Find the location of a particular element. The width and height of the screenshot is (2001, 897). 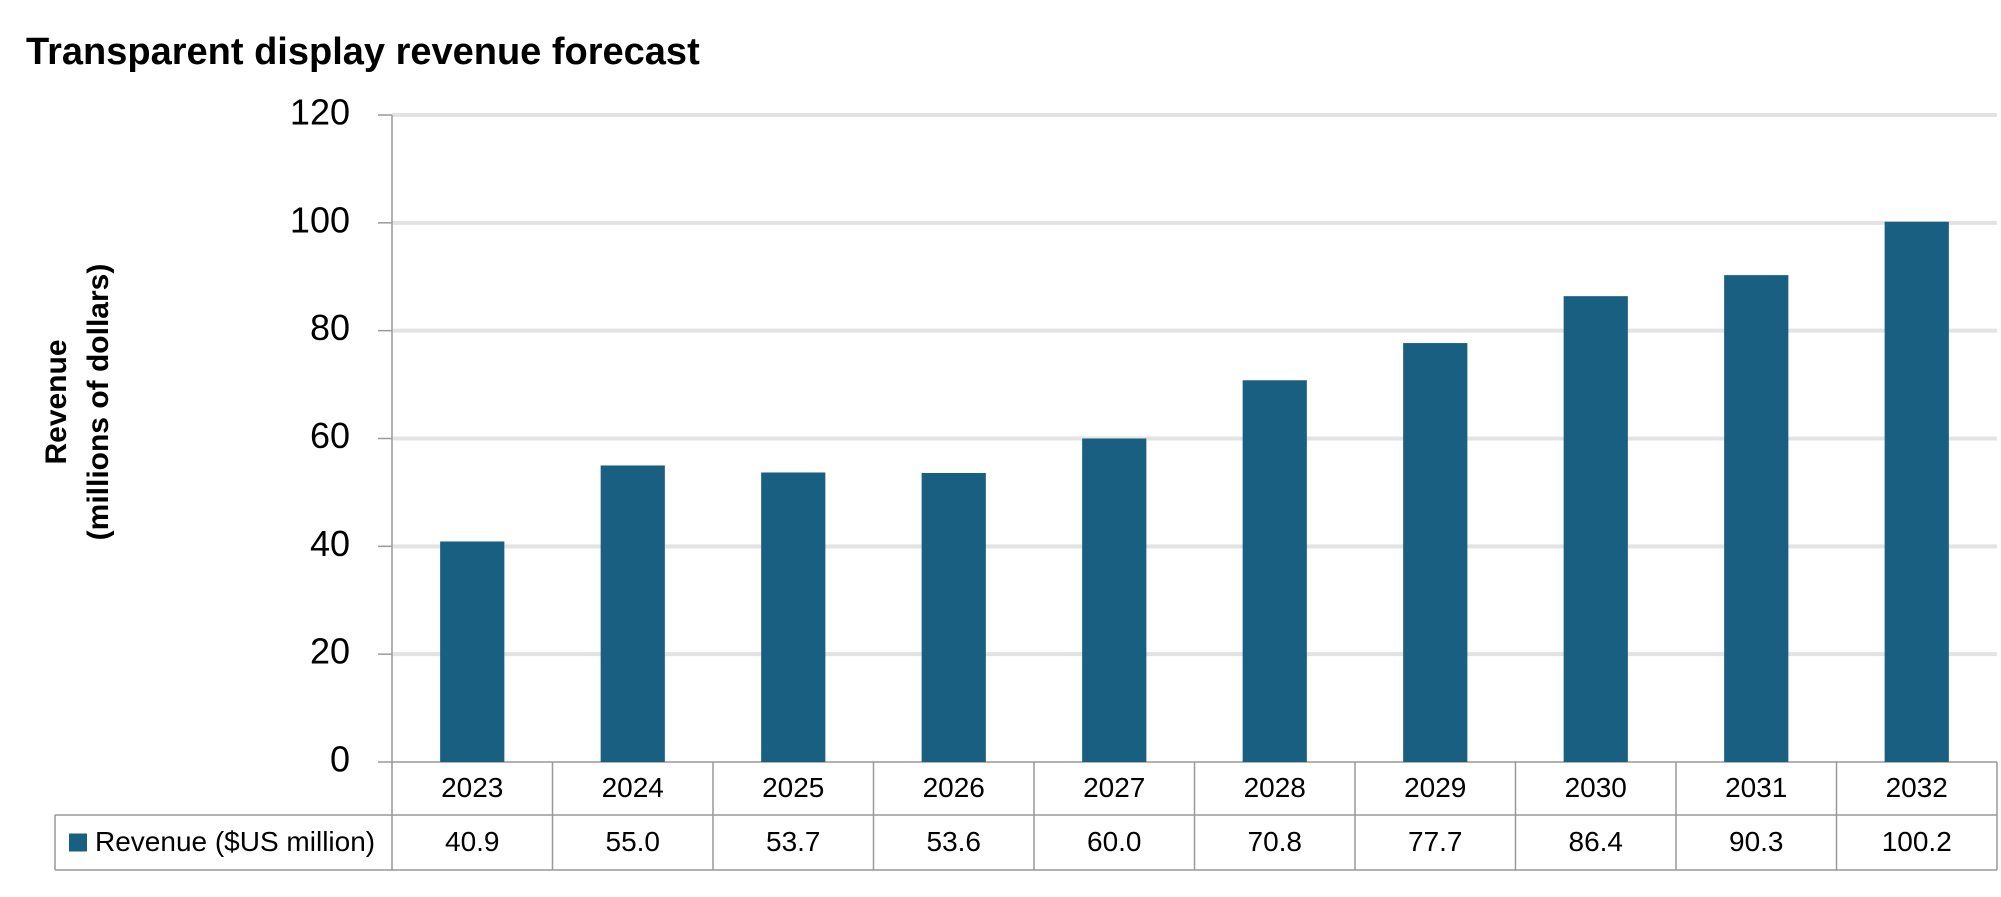

y-tick-label: 20 is located at coordinates (330, 651).